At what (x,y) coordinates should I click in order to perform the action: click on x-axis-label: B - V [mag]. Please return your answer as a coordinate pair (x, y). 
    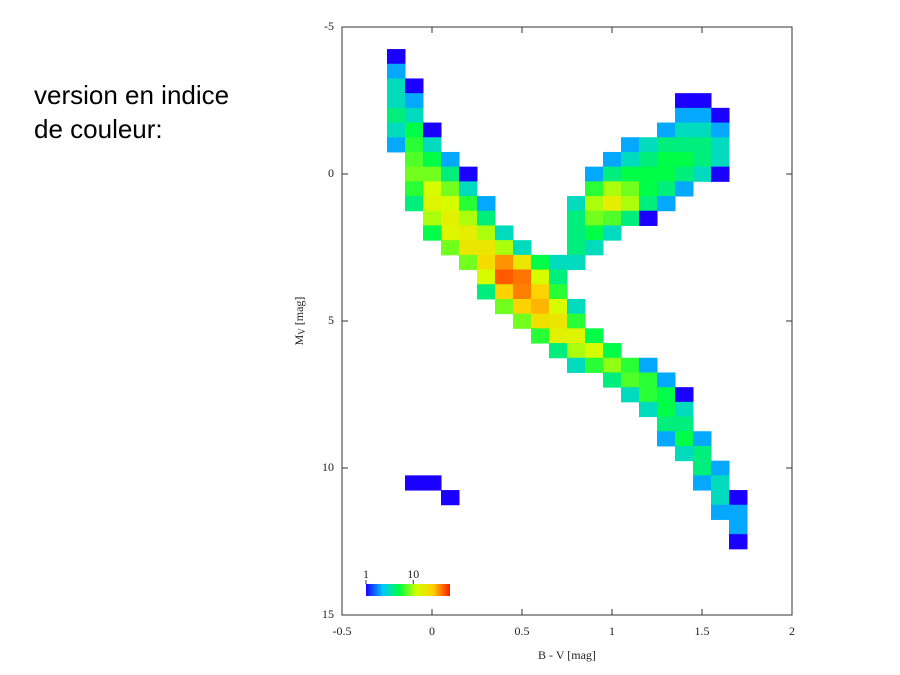
    Looking at the image, I should click on (567, 655).